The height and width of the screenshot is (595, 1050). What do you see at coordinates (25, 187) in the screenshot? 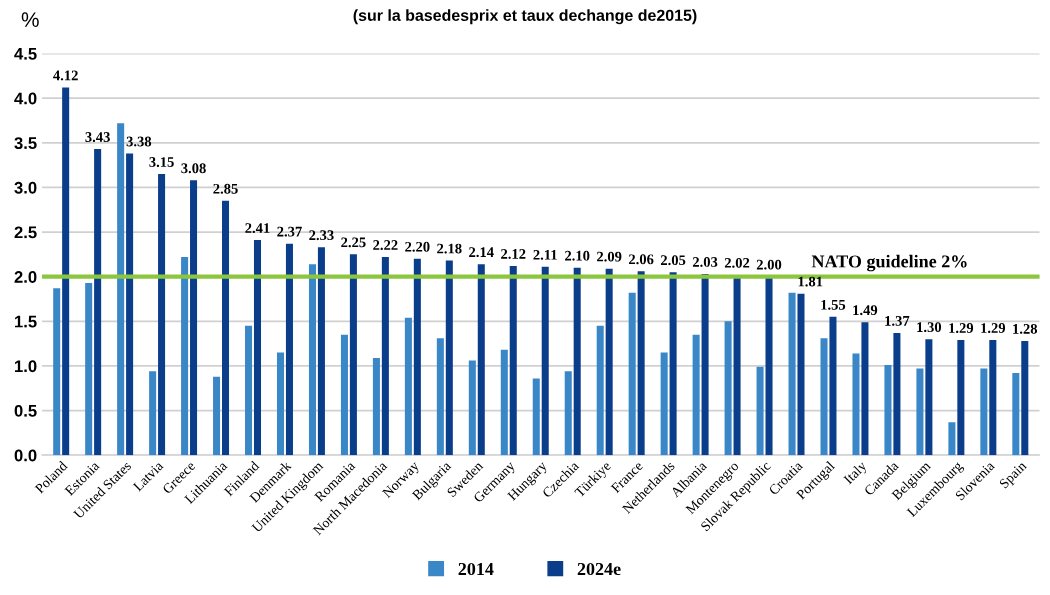
I see `y-tick-label: 3.0` at bounding box center [25, 187].